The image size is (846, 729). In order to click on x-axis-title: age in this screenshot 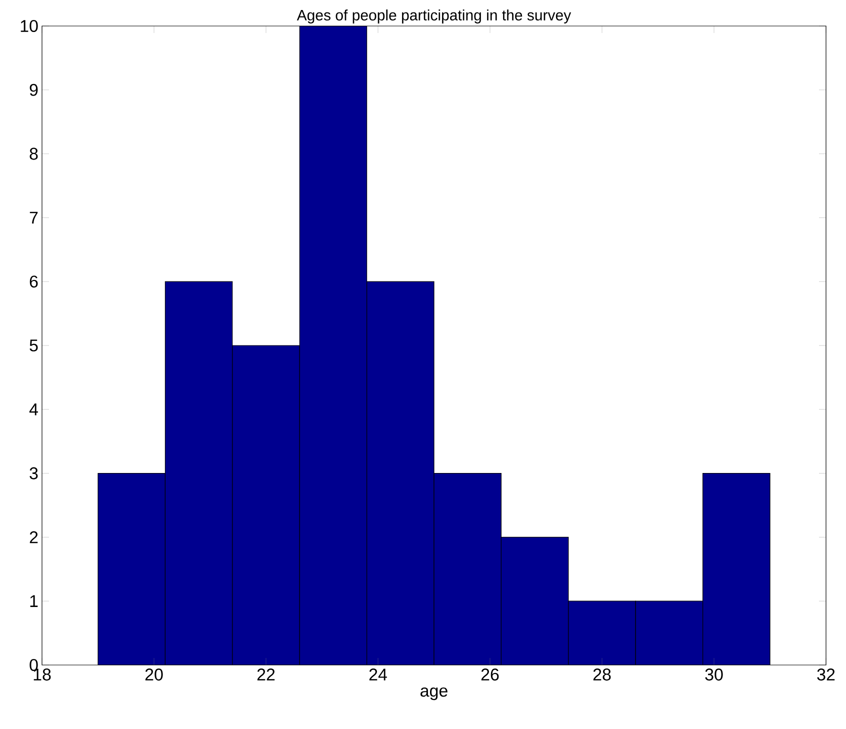, I will do `click(434, 693)`.